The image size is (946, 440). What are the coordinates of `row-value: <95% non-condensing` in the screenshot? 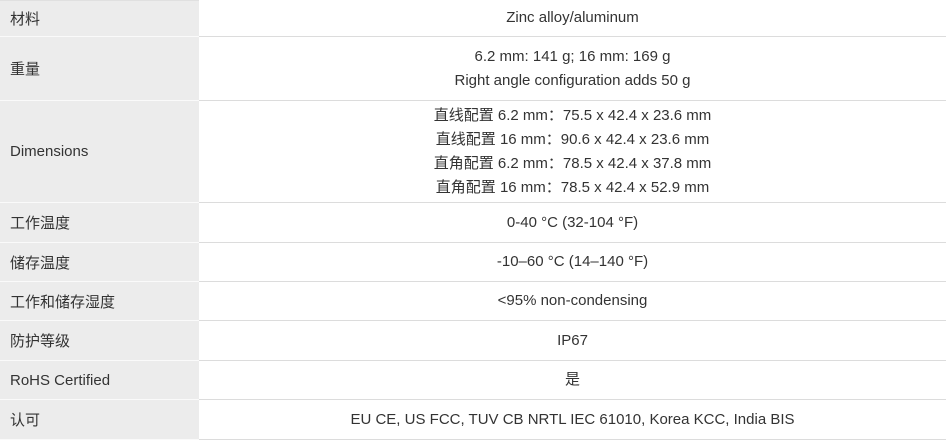 It's located at (572, 301).